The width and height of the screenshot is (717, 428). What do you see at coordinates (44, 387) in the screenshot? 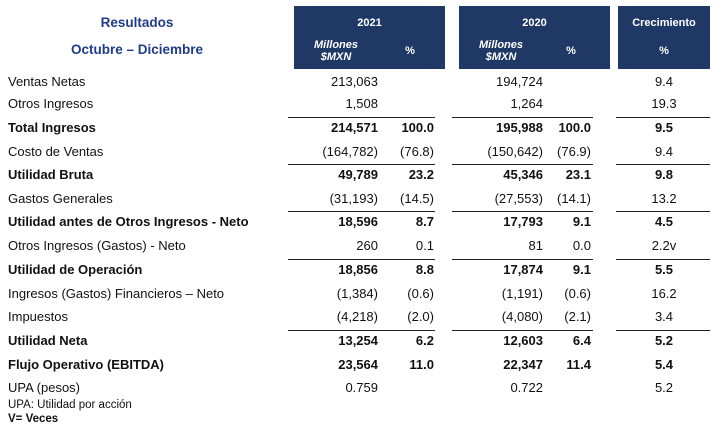
I see `row-label: UPA (pesos)` at bounding box center [44, 387].